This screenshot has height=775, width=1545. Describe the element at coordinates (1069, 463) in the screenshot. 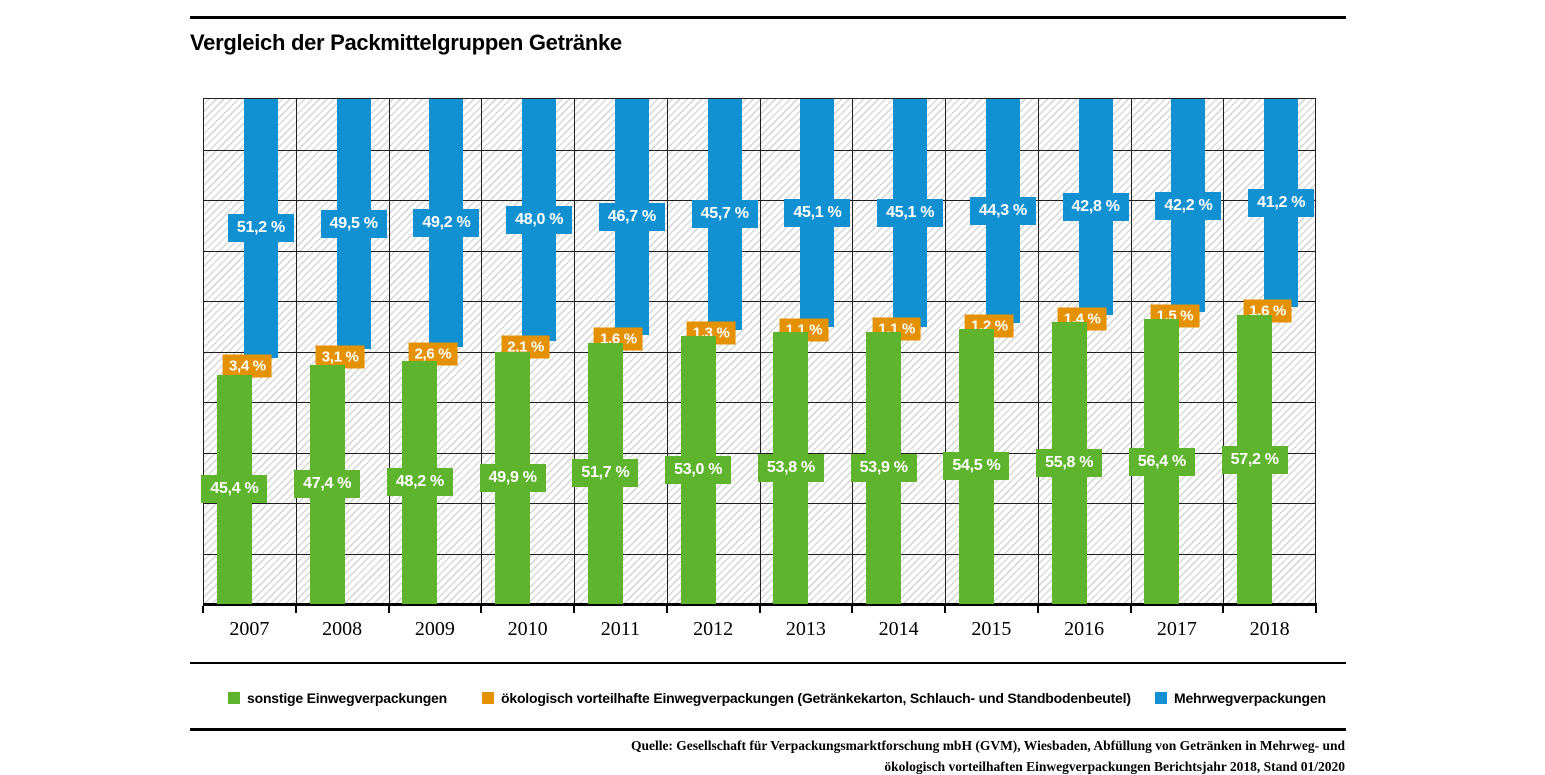

I see `value-label-sonstige-einwegverpackungen-2016: 55,8 %` at that location.